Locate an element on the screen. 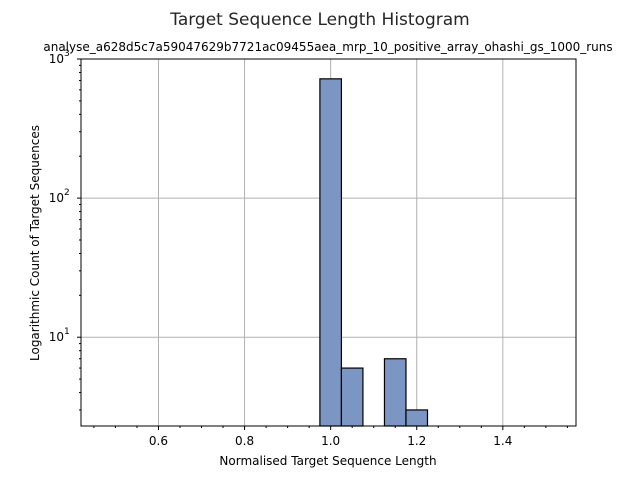  y-tick-exponent: 3 is located at coordinates (67, 54).